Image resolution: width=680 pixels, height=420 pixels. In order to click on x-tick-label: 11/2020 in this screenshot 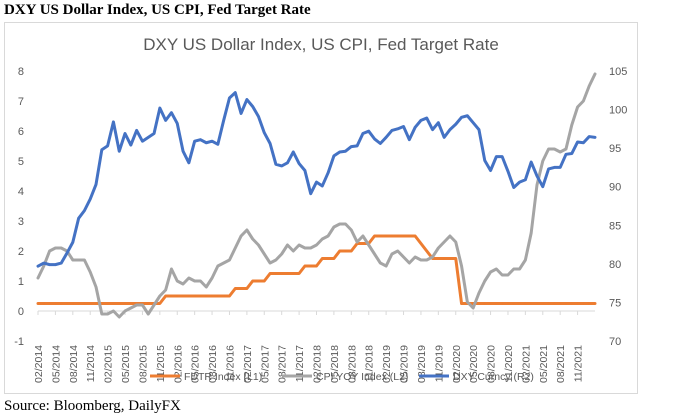, I will do `click(509, 363)`.